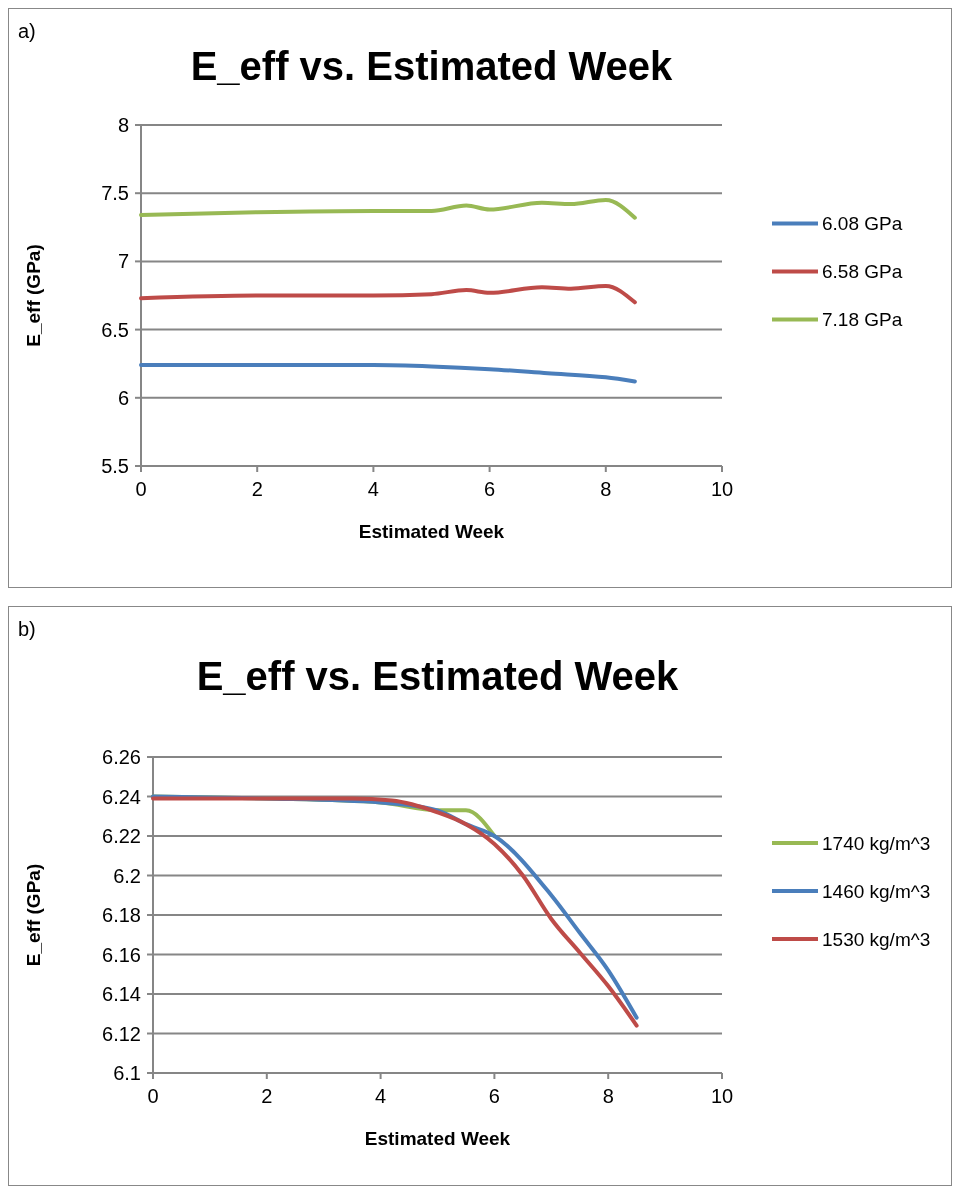 The width and height of the screenshot is (960, 1190). I want to click on y-tick-label: 6.14, so click(121, 994).